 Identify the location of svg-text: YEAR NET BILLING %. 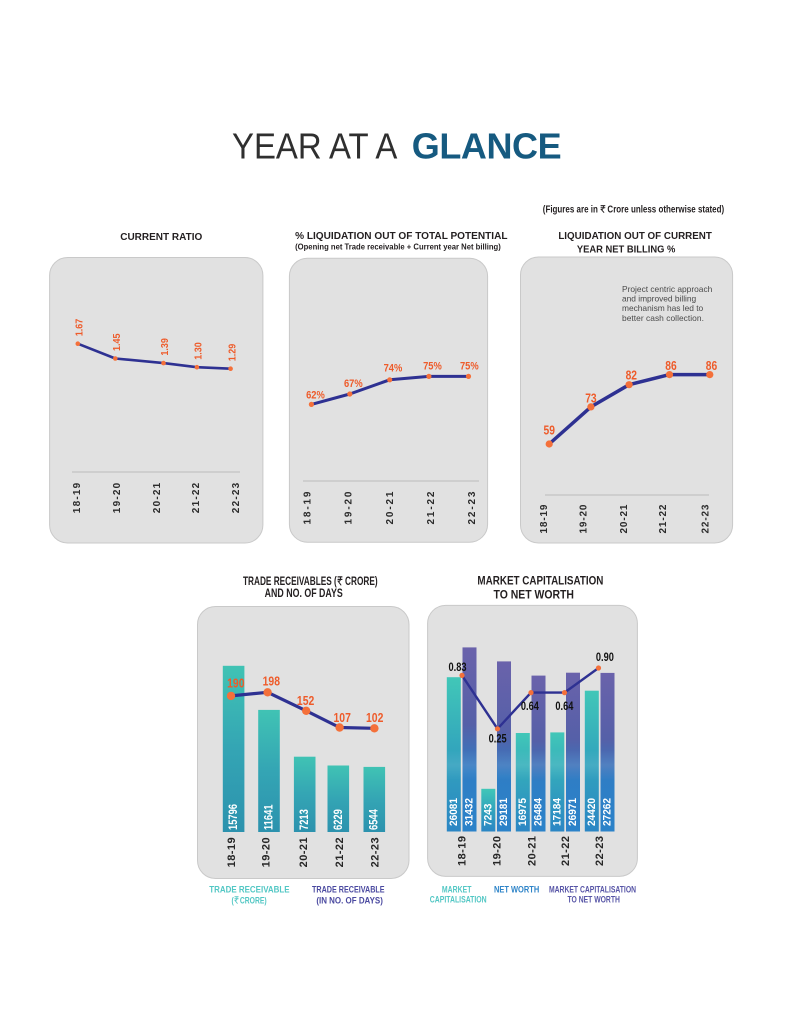
(626, 250).